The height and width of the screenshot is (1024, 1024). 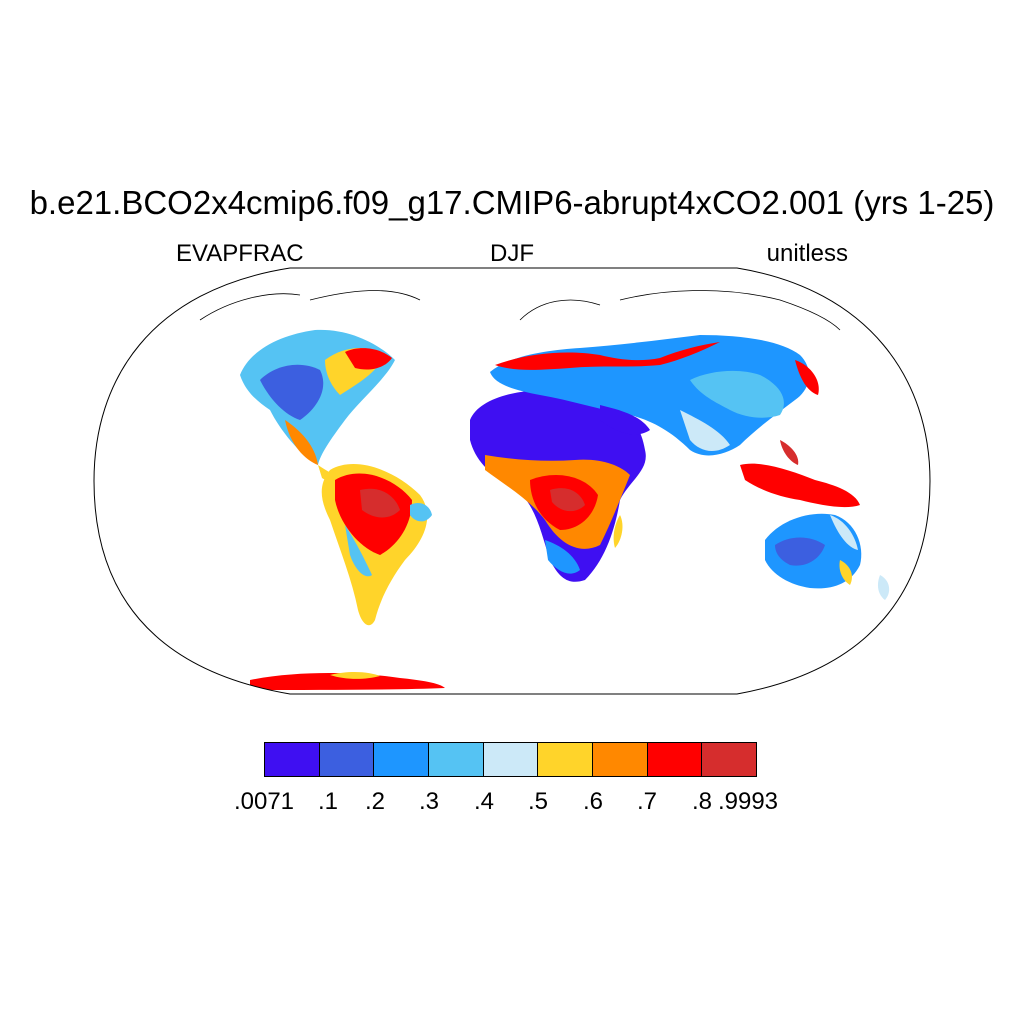 I want to click on colorbar-label: .0071, so click(x=264, y=801).